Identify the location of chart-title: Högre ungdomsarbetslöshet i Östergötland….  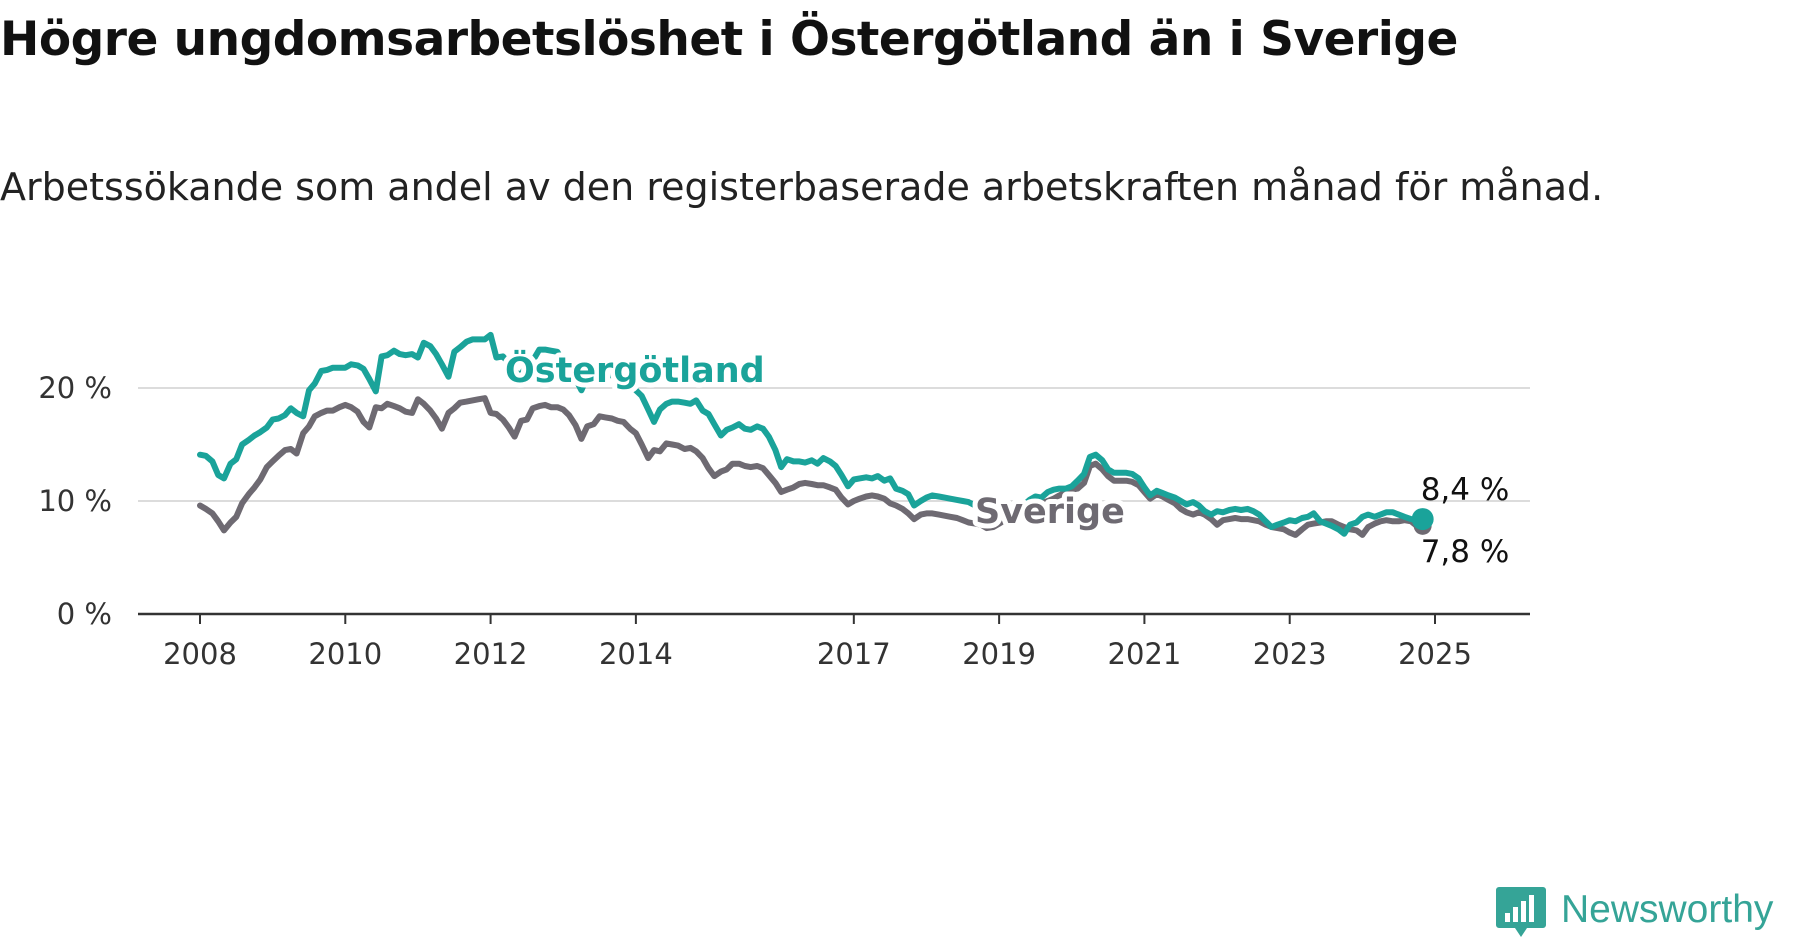
(729, 39).